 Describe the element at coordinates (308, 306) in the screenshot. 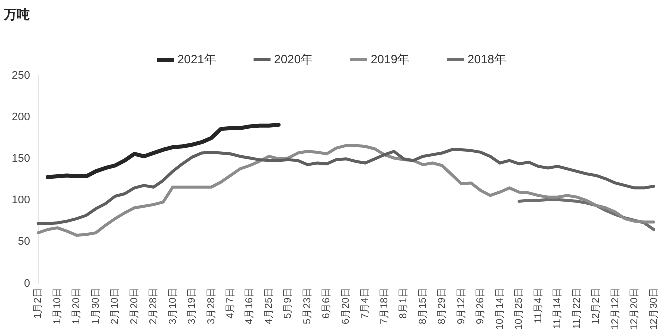

I see `x-tick-label: 5月23日` at that location.